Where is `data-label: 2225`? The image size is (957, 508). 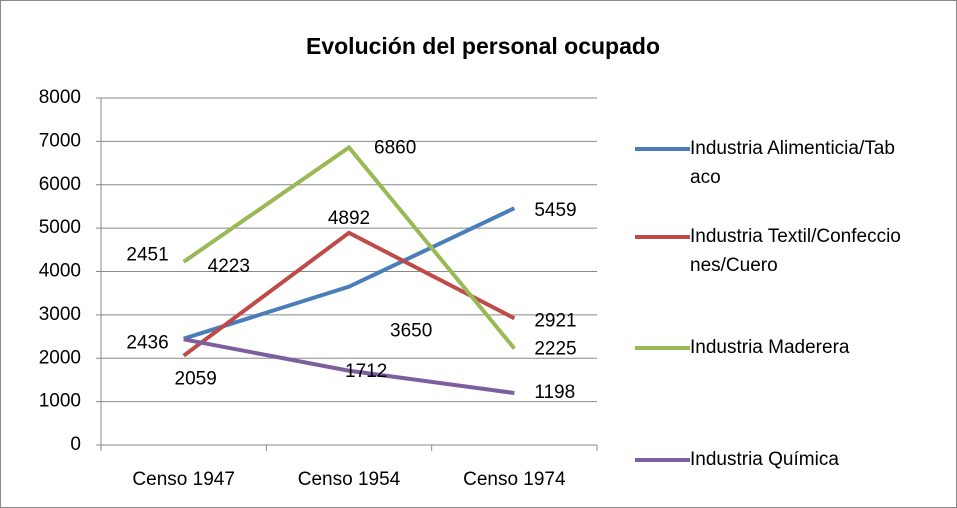 data-label: 2225 is located at coordinates (555, 349).